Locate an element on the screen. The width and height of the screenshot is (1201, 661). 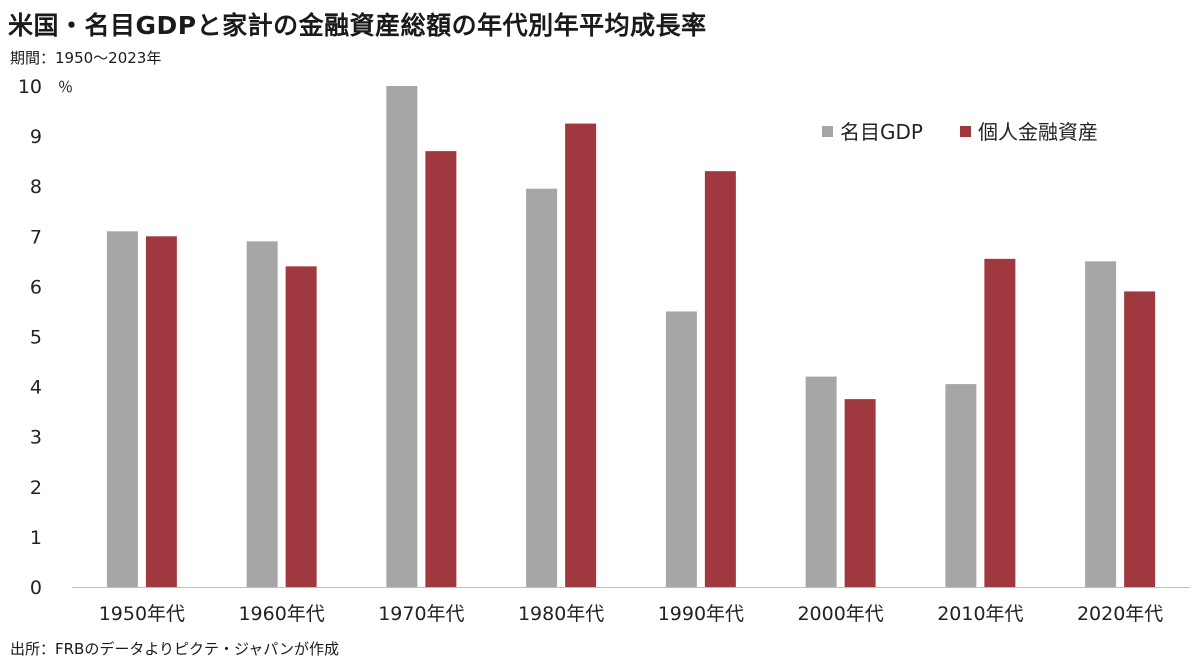
y-tick-label: 8 is located at coordinates (36, 187).